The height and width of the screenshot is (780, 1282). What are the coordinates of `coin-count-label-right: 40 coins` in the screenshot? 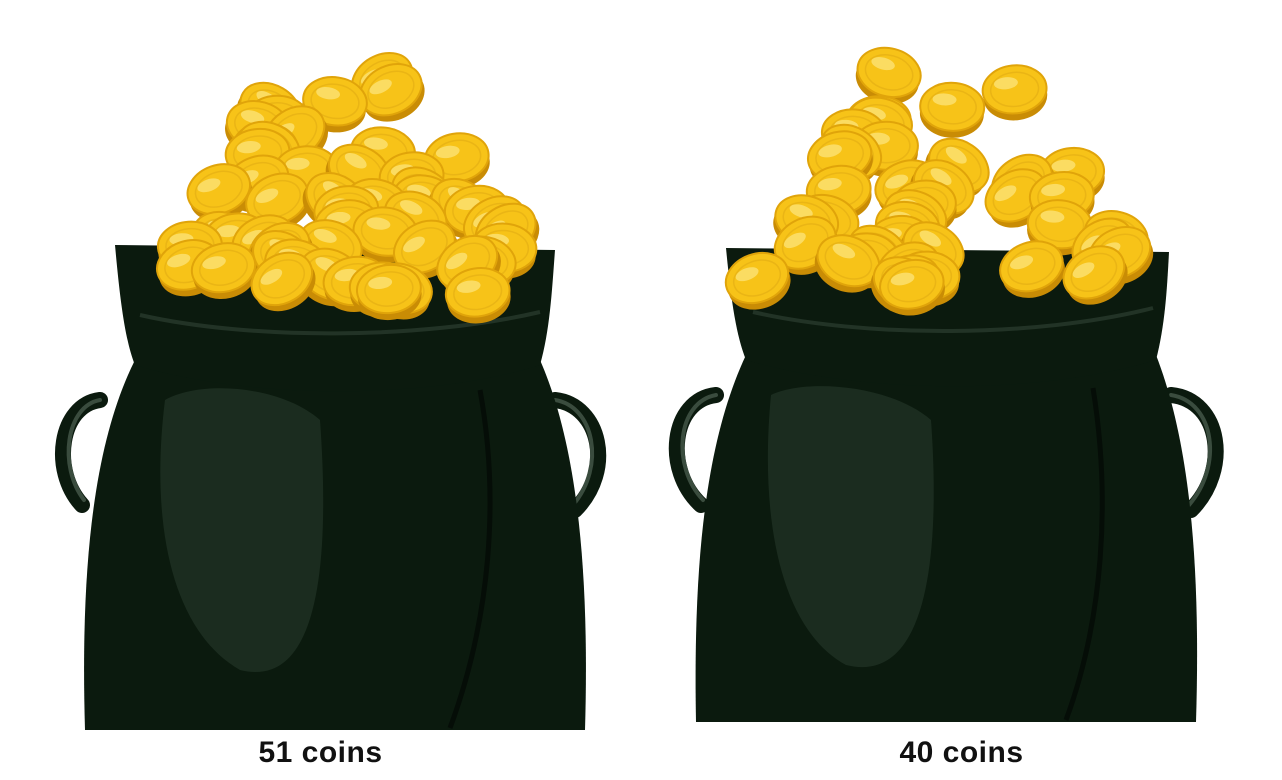 It's located at (961, 752).